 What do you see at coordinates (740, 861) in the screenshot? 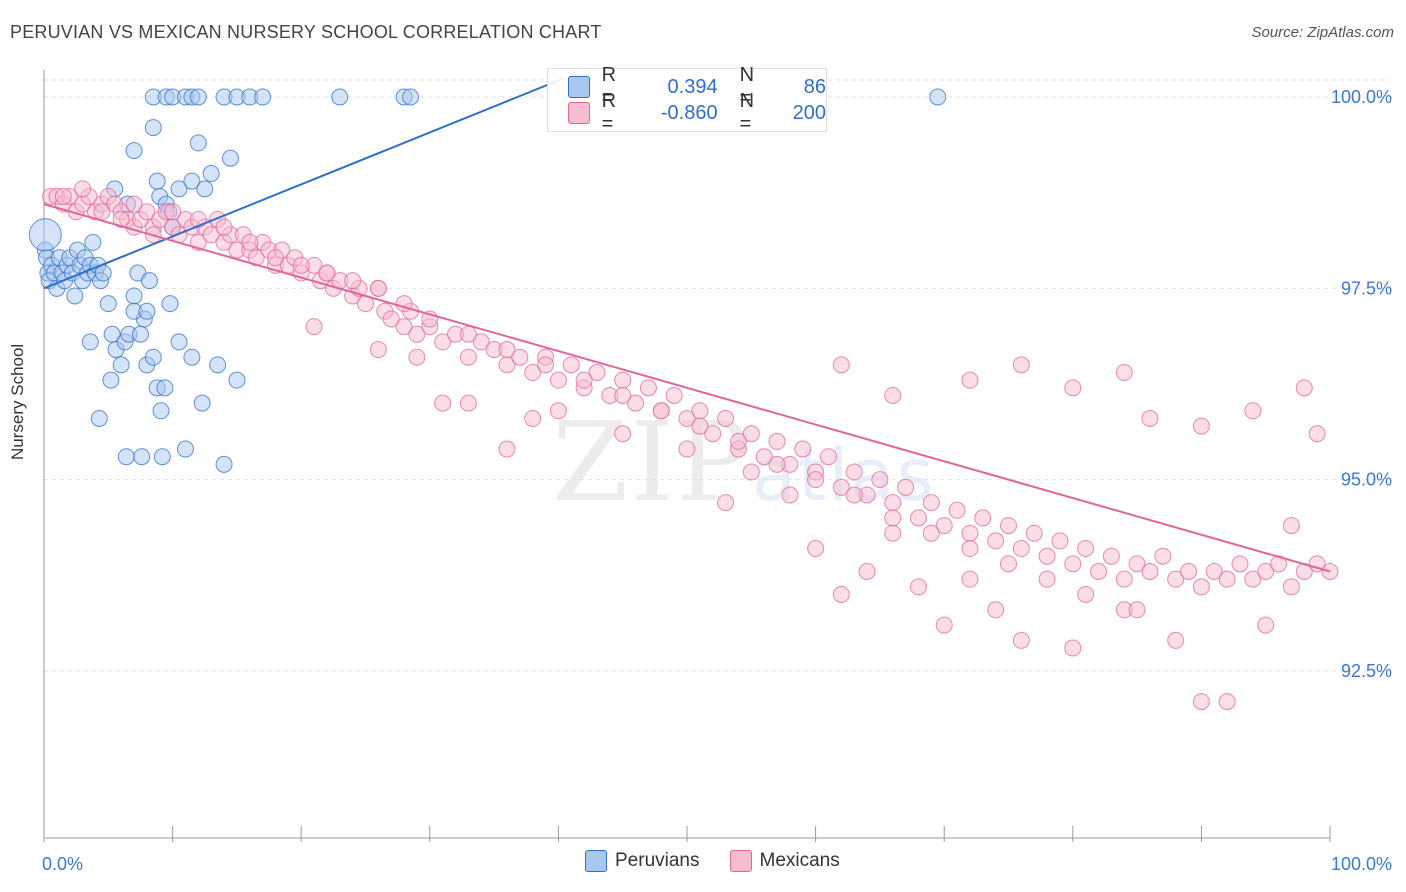
I see `mexicans-swatch` at bounding box center [740, 861].